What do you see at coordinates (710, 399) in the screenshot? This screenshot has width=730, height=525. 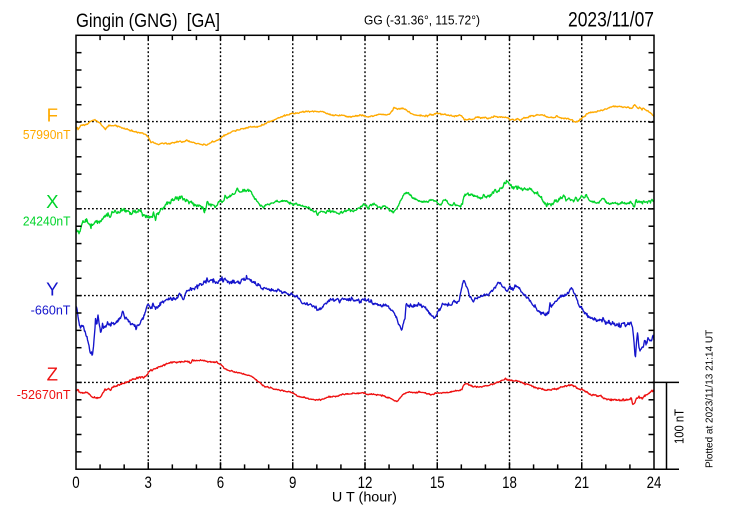 I see `svg-text: Plotted at 2023/11/13 21:14 UT` at bounding box center [710, 399].